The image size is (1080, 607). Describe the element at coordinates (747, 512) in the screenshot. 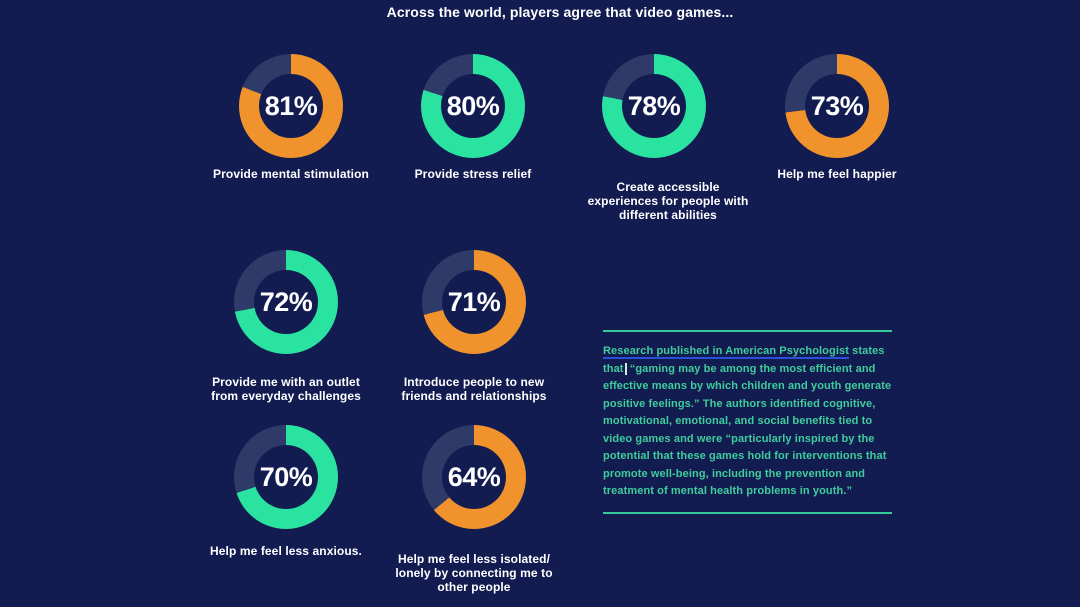

I see `note-bottom-rule` at that location.